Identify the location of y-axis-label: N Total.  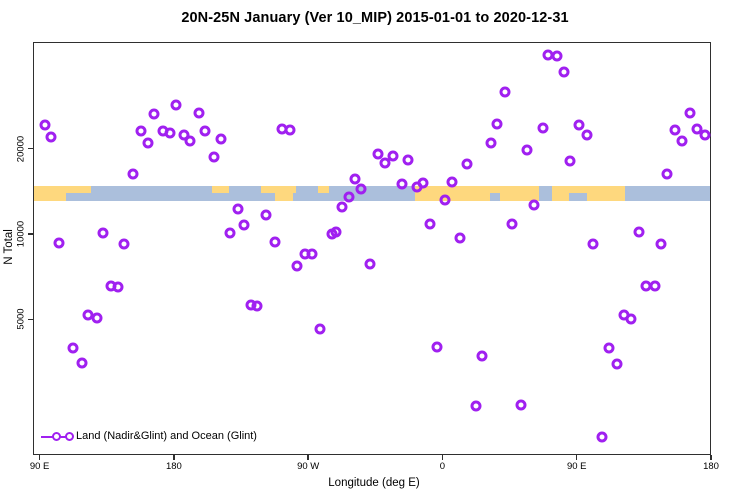
(9, 247).